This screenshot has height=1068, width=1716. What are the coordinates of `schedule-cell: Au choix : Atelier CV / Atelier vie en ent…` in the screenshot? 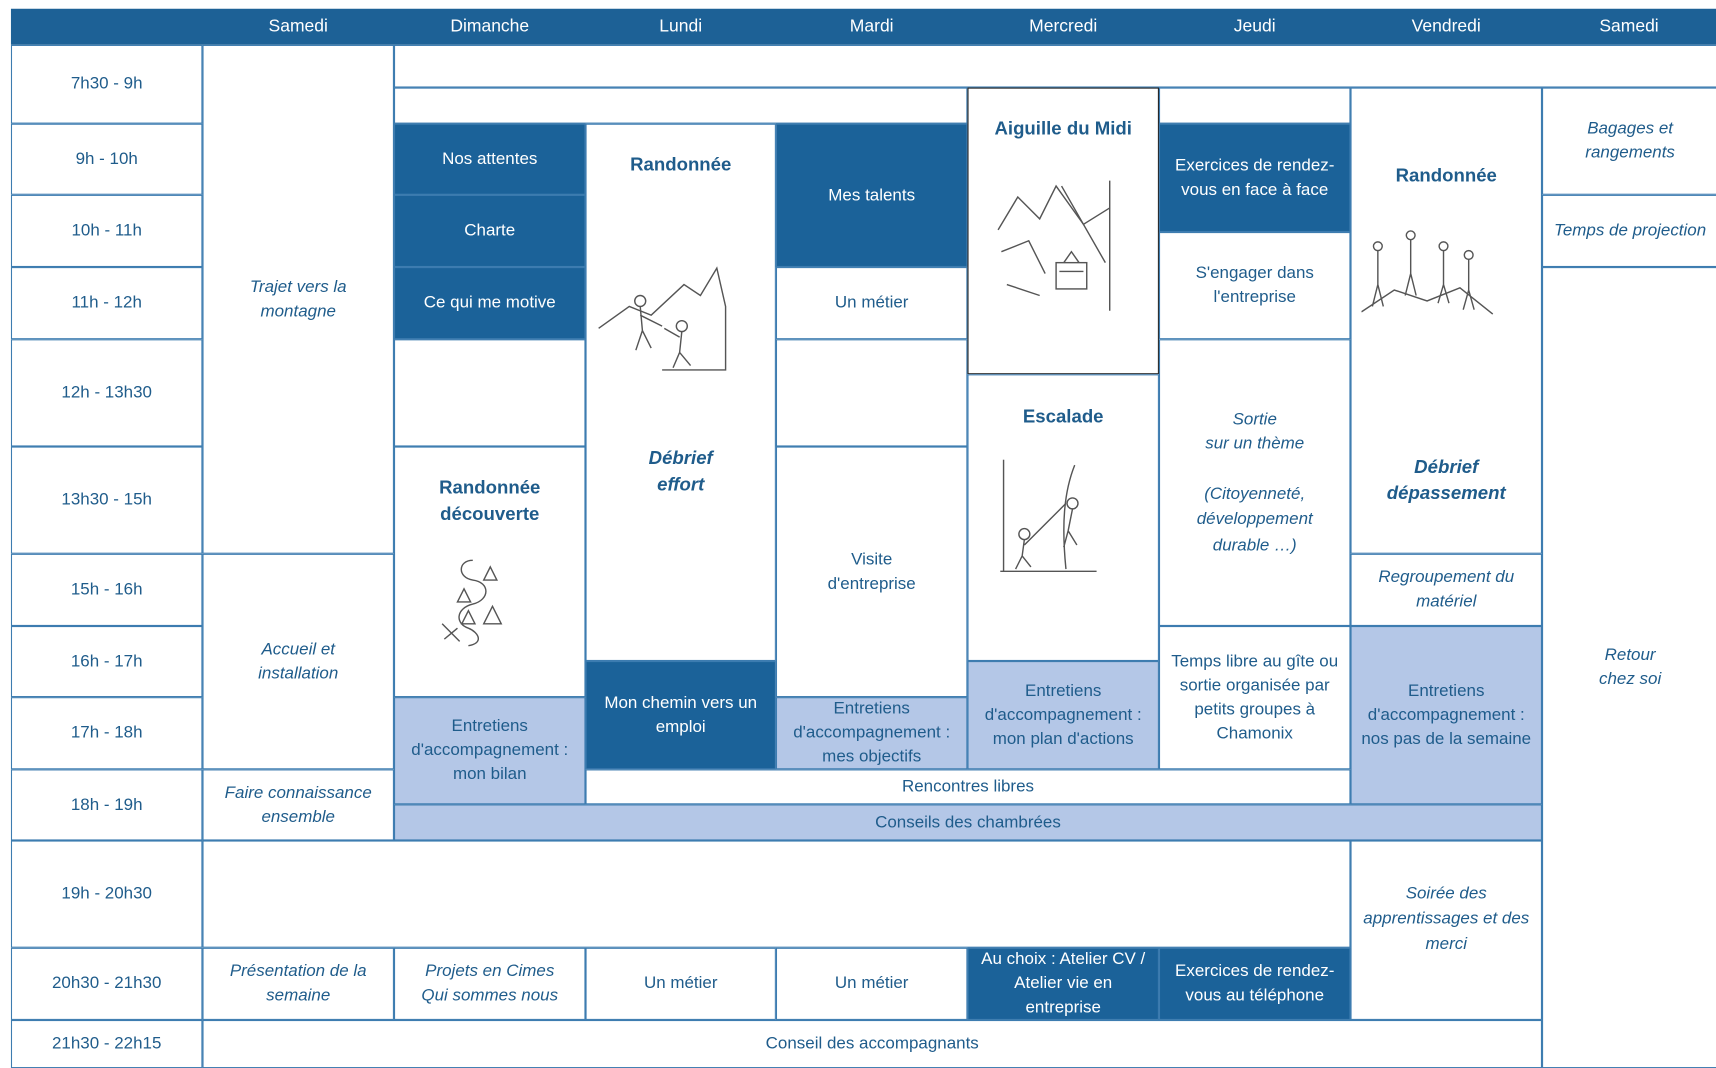 It's located at (1063, 983).